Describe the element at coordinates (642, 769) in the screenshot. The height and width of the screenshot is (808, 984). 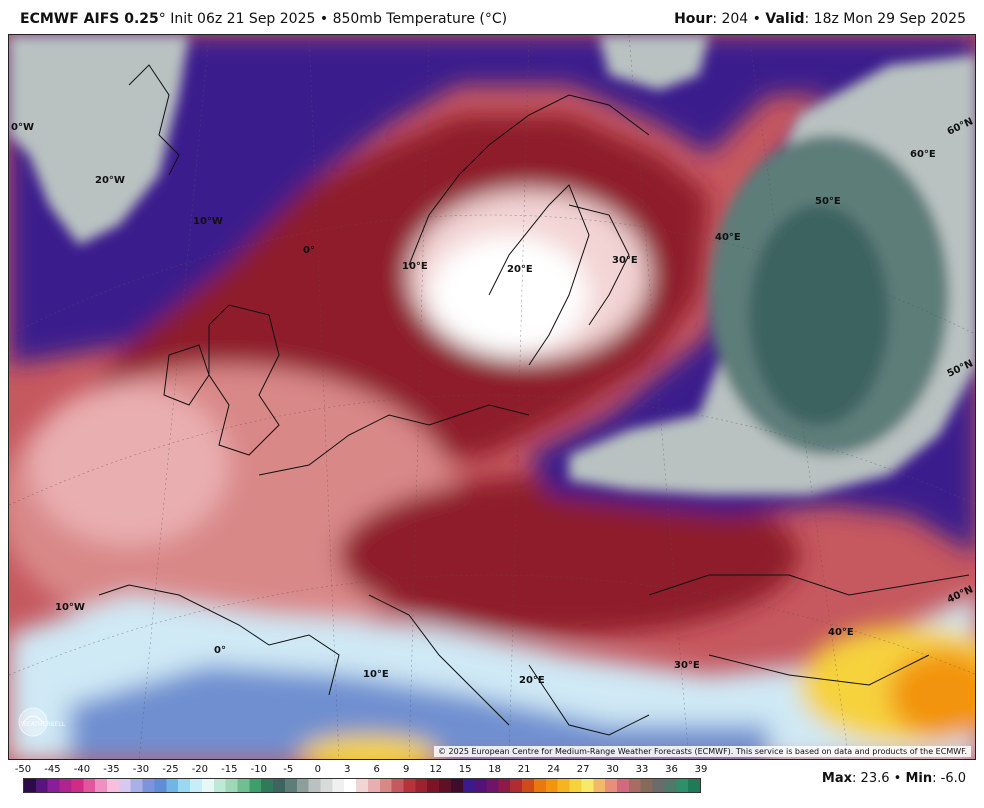
I see `colorbar-tick-label: 33` at that location.